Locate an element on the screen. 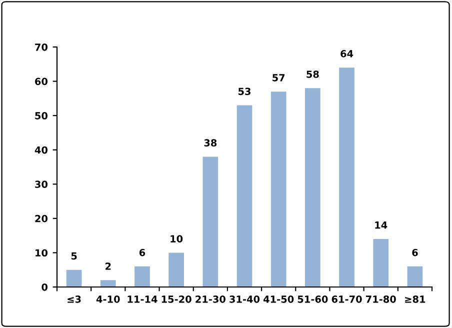 The height and width of the screenshot is (328, 452). x-tick-label: 31-40 is located at coordinates (245, 299).